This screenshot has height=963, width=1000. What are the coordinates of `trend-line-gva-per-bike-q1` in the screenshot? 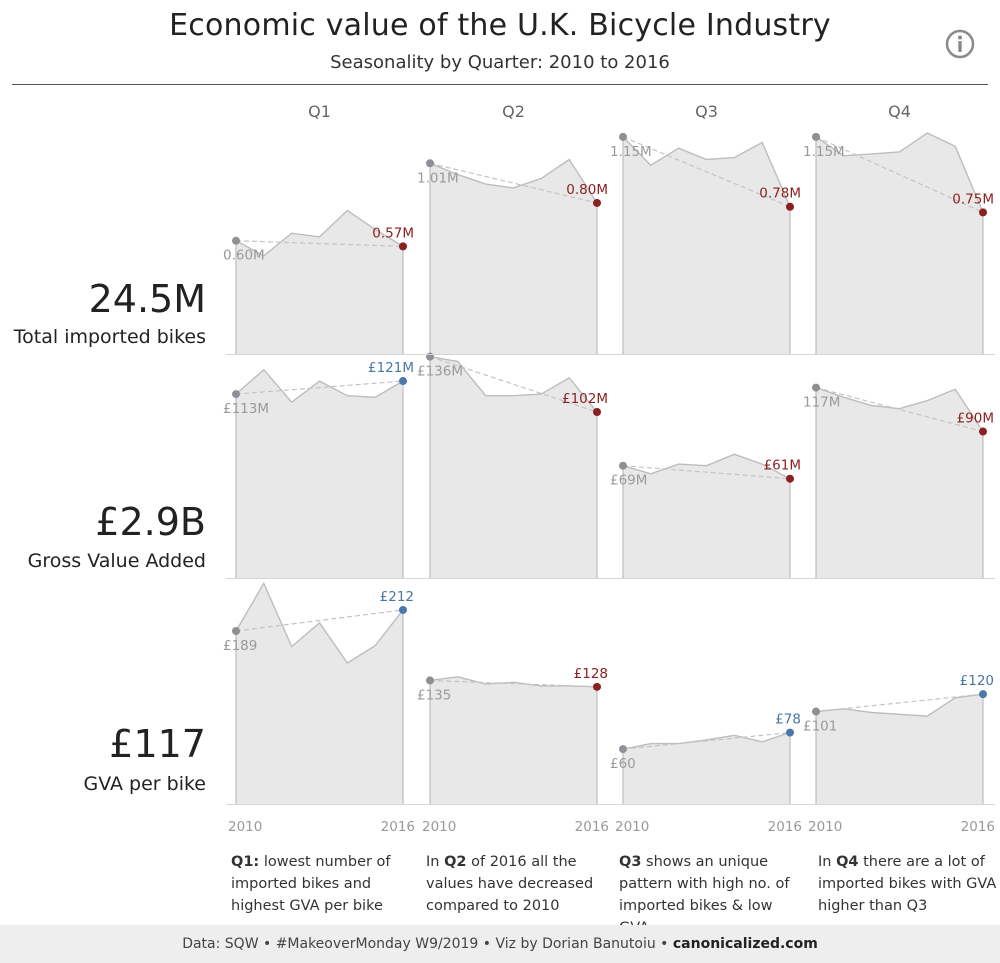 It's located at (319, 620).